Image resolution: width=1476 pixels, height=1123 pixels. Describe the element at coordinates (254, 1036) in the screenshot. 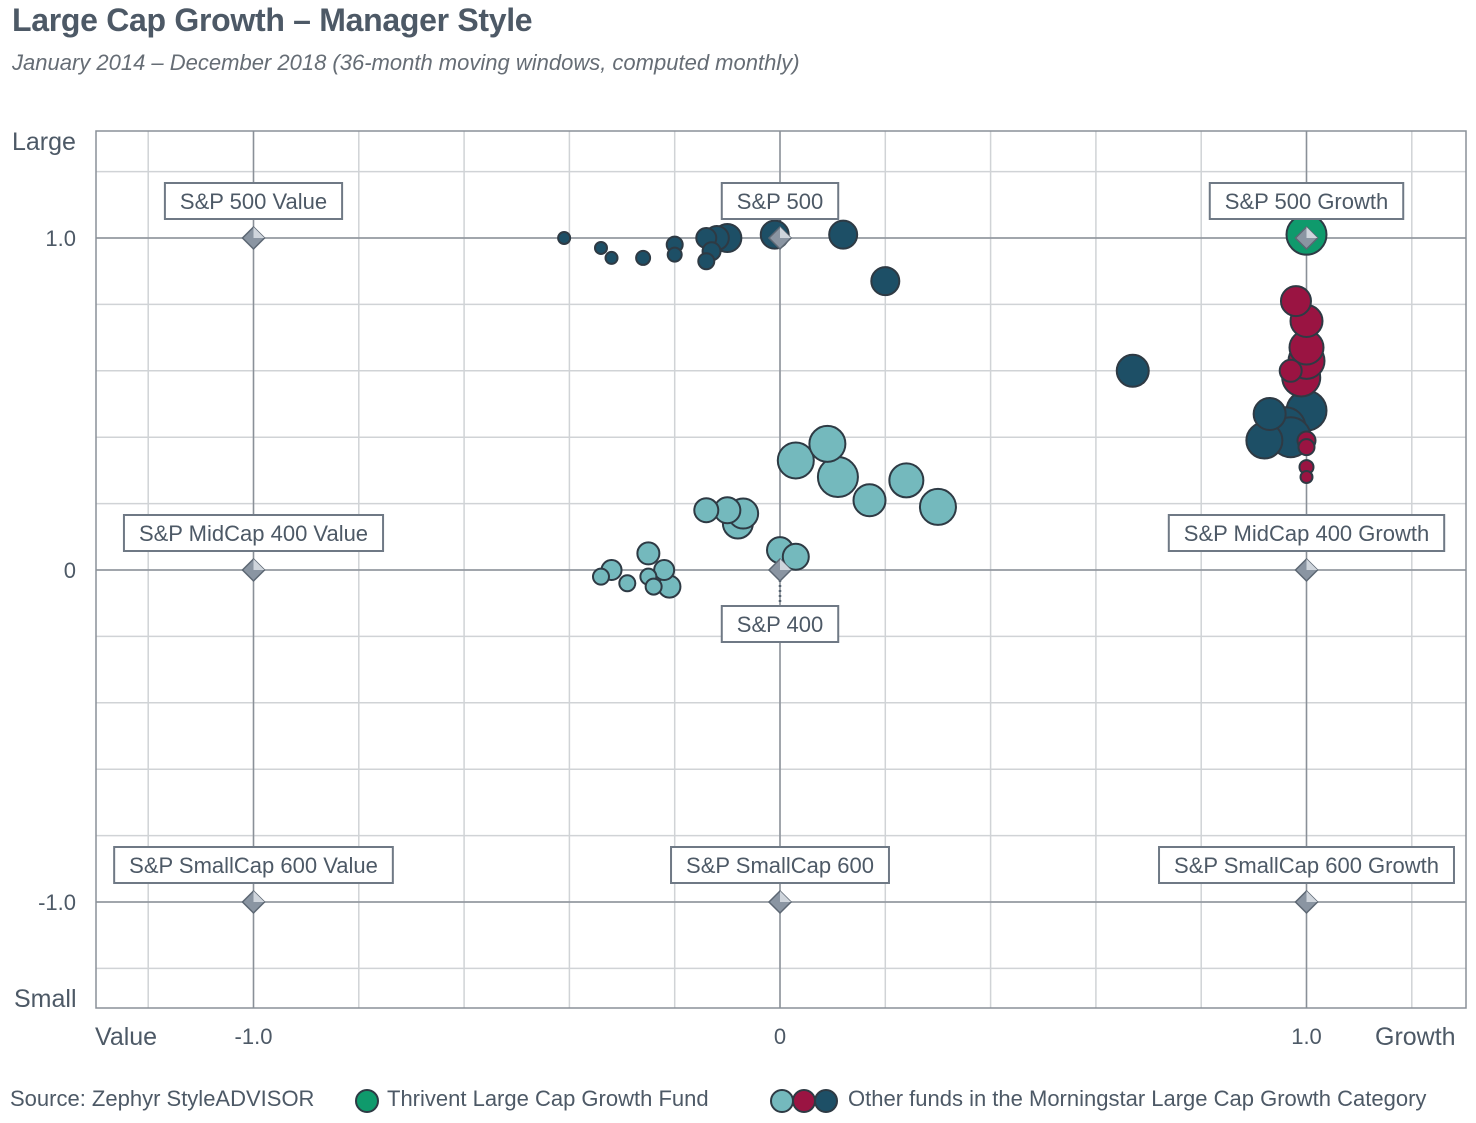

I see `x-tick-label: -1.0` at that location.